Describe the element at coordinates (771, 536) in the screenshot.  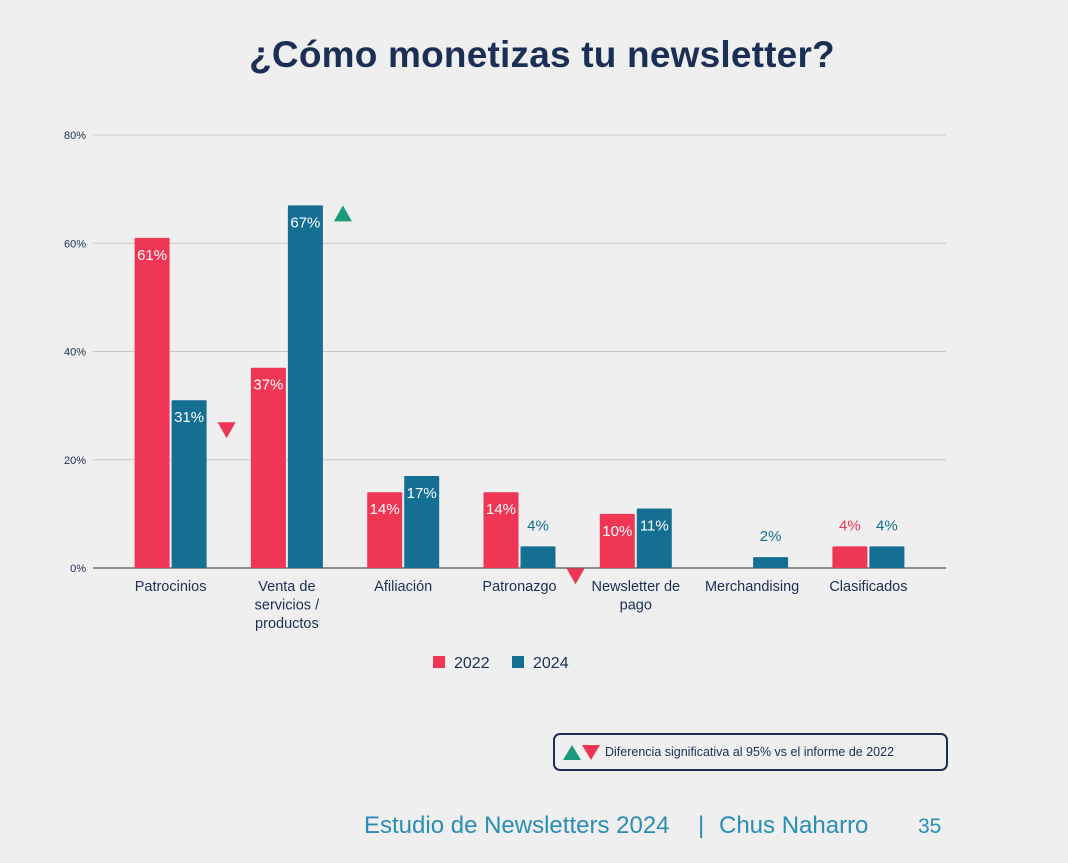
I see `data-label: 2%` at that location.